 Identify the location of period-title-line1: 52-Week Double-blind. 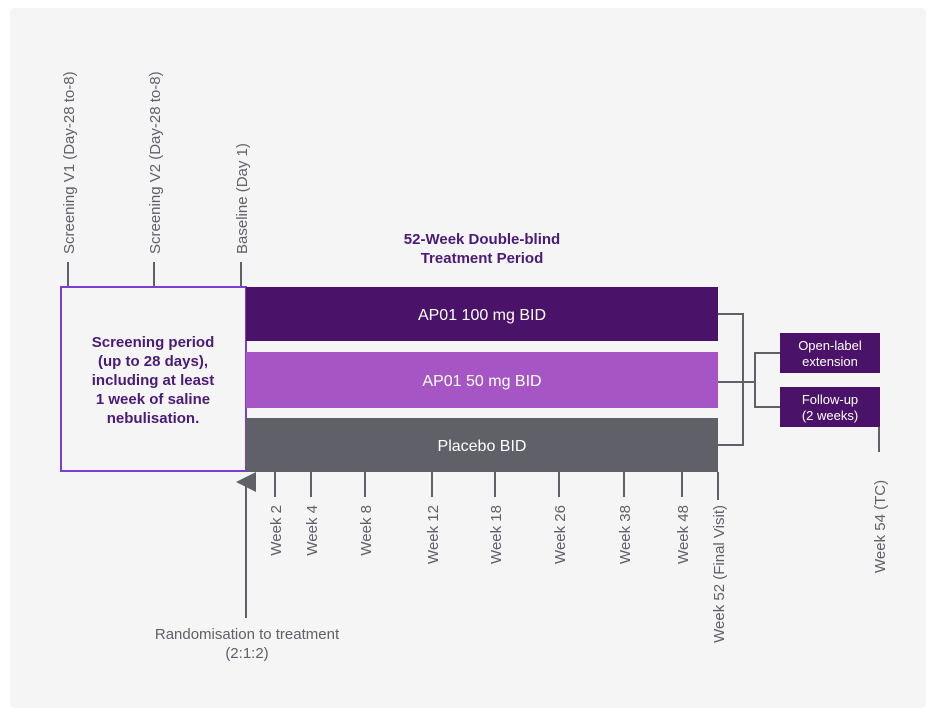
(482, 239).